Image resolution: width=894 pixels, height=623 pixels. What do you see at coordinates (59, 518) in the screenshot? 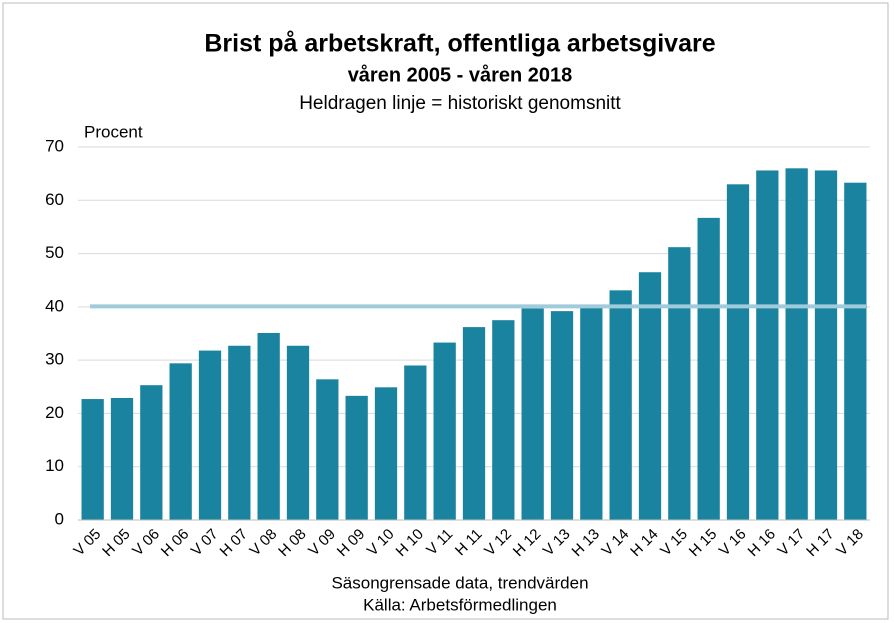
I see `y-tick-label: 0` at bounding box center [59, 518].